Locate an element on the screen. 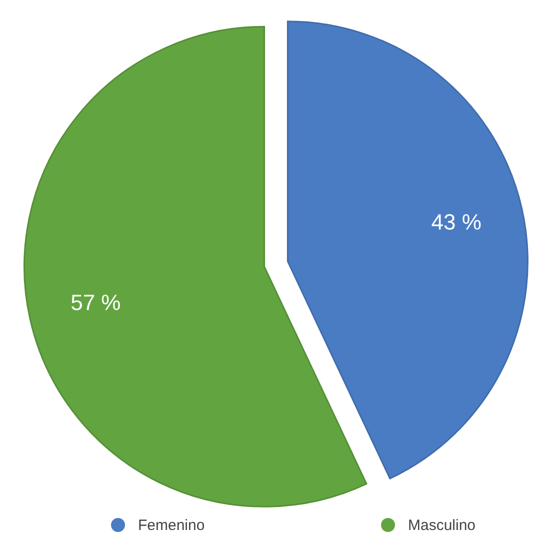 Image resolution: width=549 pixels, height=544 pixels. legend-label: Femenino is located at coordinates (171, 525).